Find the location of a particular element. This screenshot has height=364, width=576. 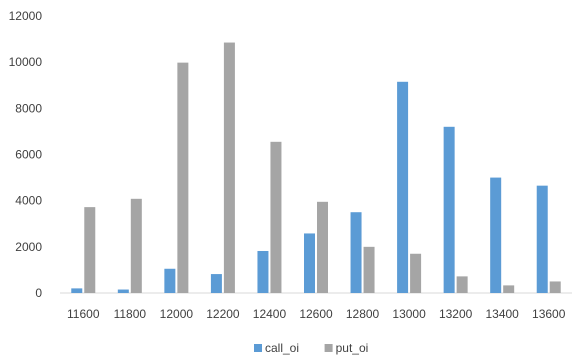

y-tick-label: 12000 is located at coordinates (26, 16).